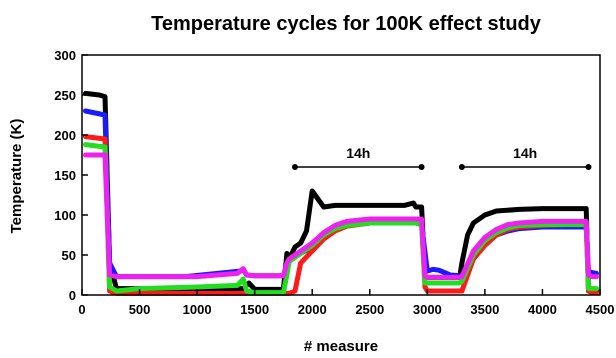 The height and width of the screenshot is (358, 616). Describe the element at coordinates (600, 309) in the screenshot. I see `x-tick-label: 4500` at that location.